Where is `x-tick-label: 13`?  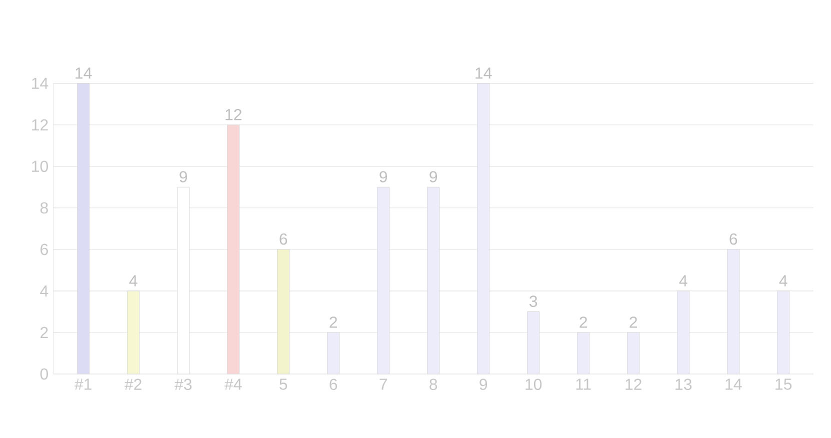
x-tick-label: 13 is located at coordinates (684, 384).